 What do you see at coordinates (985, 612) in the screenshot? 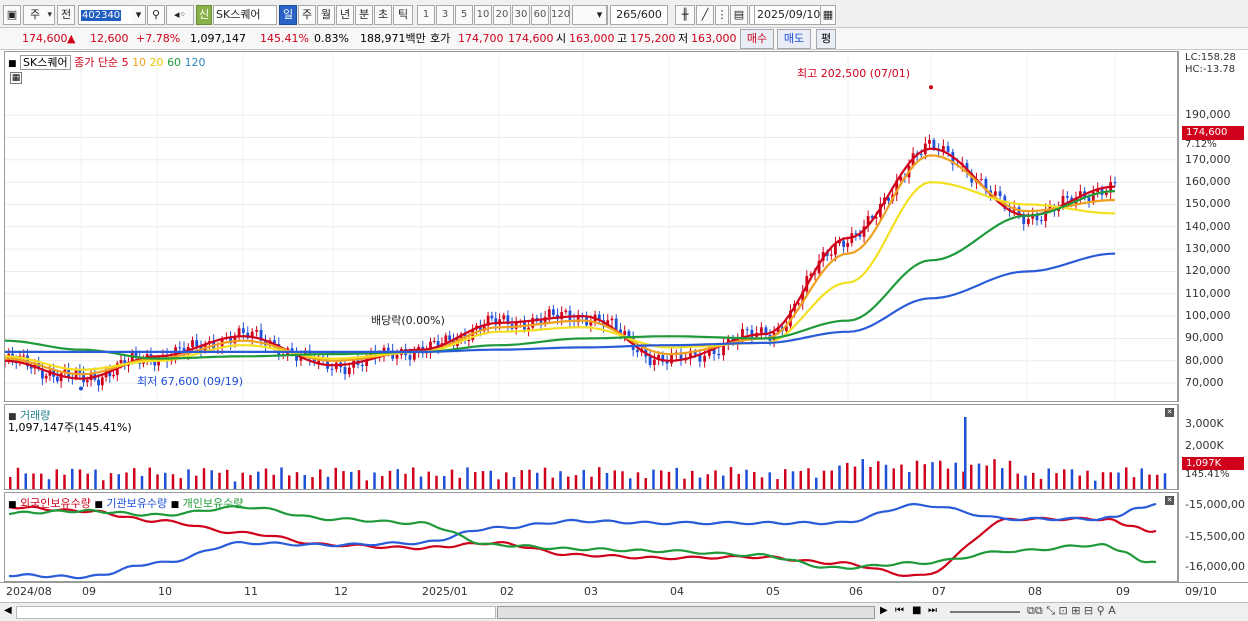
I see `zoom-slider` at bounding box center [985, 612].